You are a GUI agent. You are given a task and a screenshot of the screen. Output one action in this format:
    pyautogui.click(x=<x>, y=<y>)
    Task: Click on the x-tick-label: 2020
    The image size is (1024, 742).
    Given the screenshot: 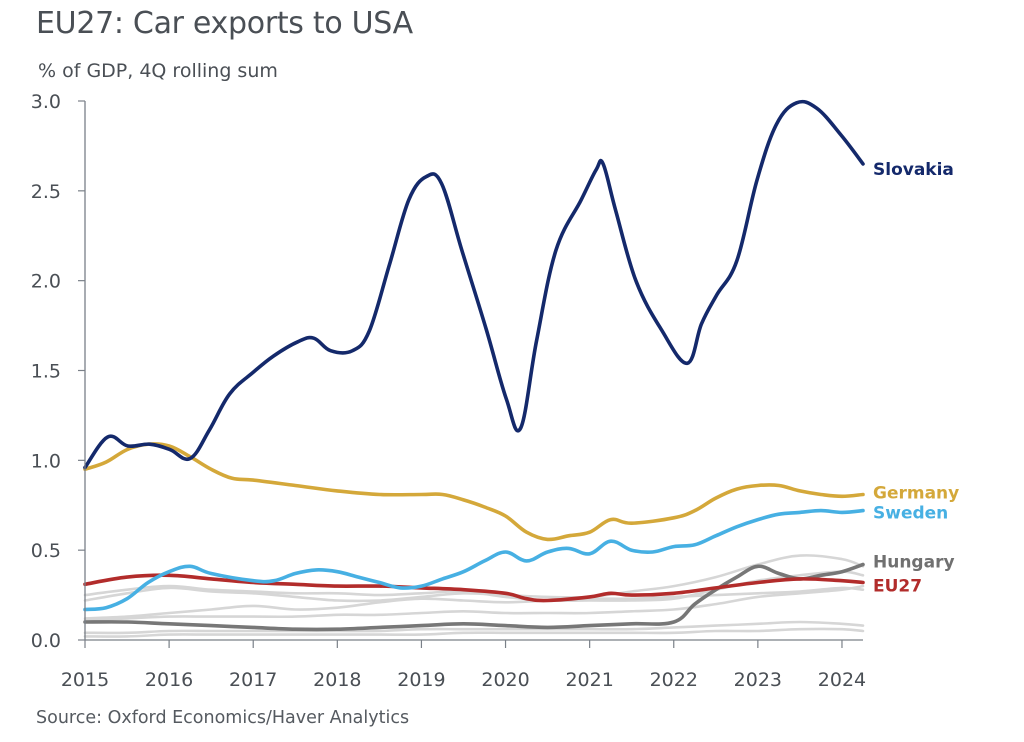 What is the action you would take?
    pyautogui.click(x=505, y=680)
    